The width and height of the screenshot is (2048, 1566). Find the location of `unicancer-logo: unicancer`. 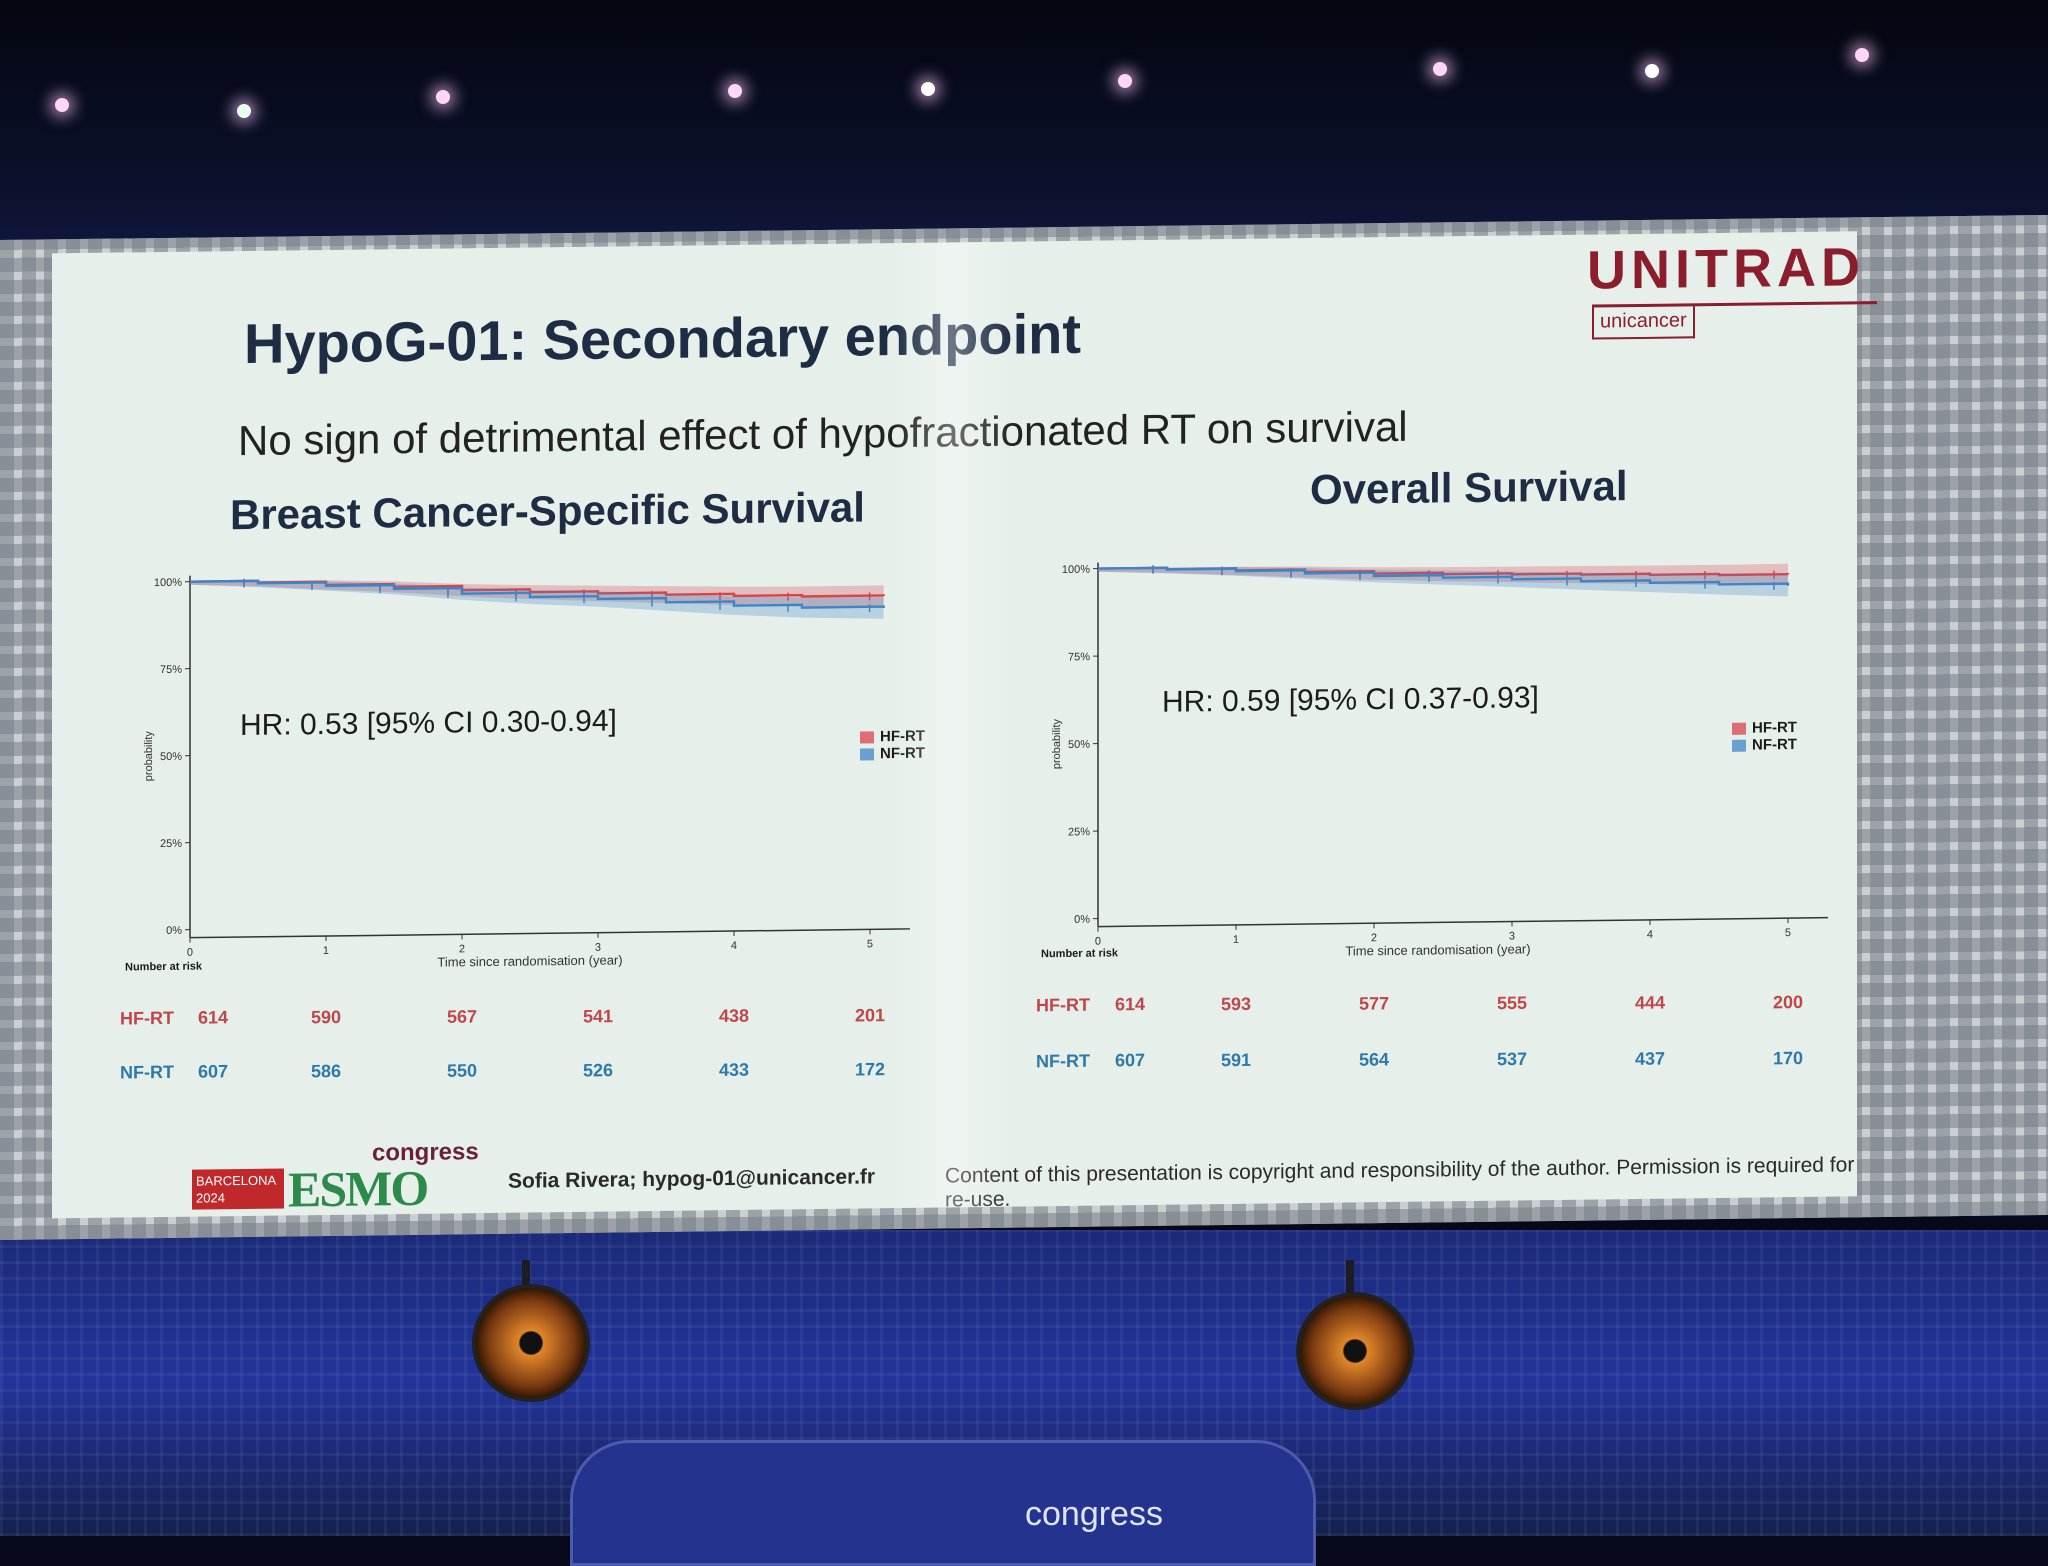

unicancer-logo: unicancer is located at coordinates (1643, 322).